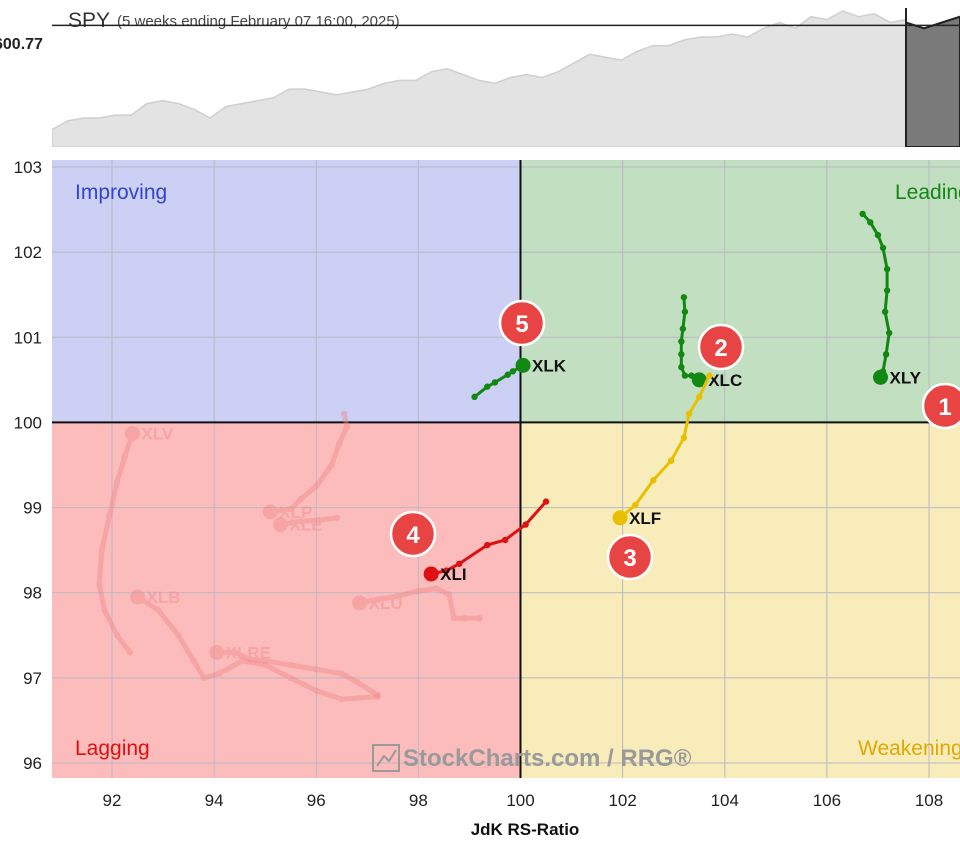  What do you see at coordinates (453, 574) in the screenshot?
I see `series-label: XLI` at bounding box center [453, 574].